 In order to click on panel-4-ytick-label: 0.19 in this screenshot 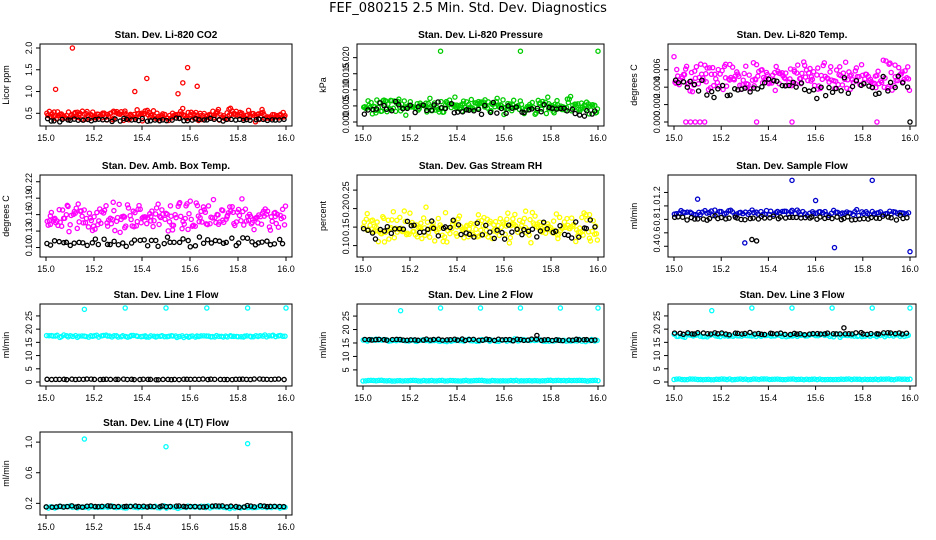, I will do `click(29, 198)`.